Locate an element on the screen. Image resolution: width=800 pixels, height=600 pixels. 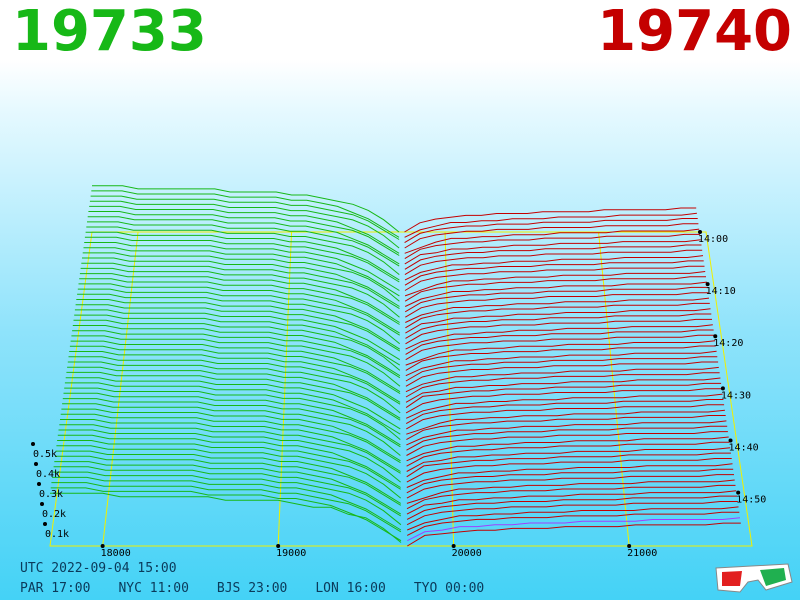
x-tick-label: 21000 is located at coordinates (642, 553).